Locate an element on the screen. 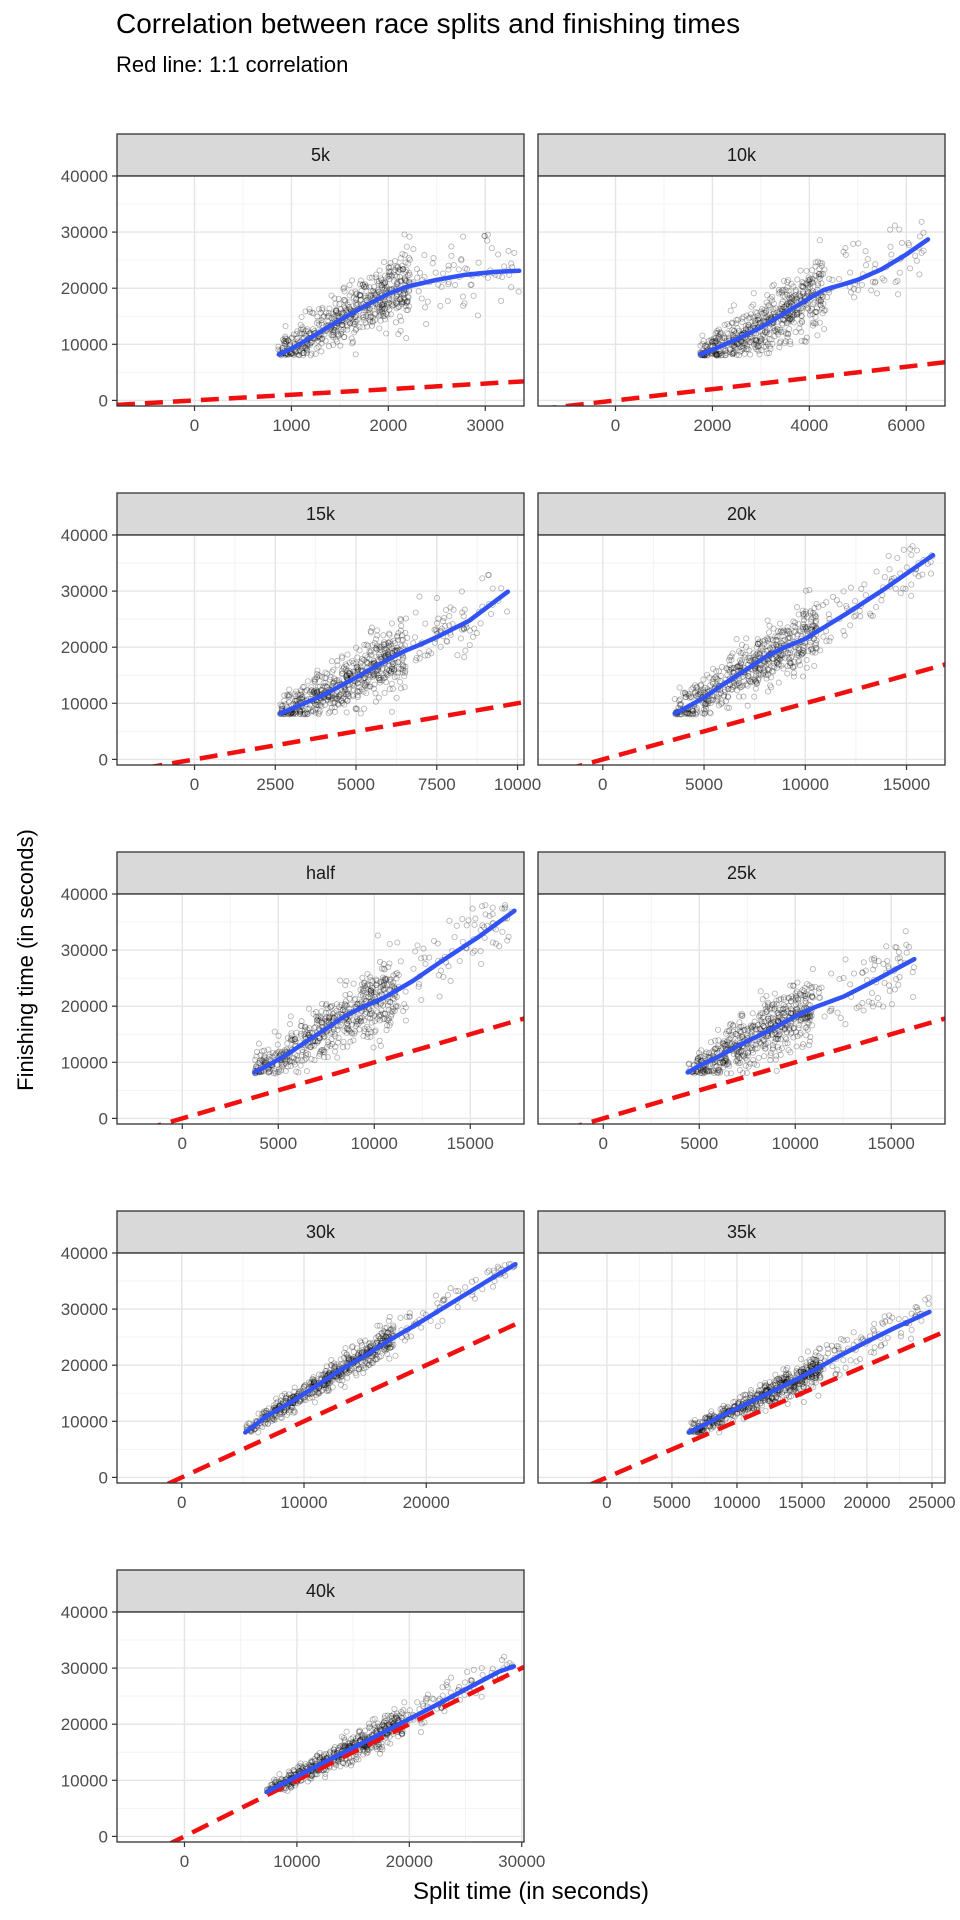 The width and height of the screenshot is (960, 1920). x-axis-label: Split time (in seconds) is located at coordinates (531, 1891).